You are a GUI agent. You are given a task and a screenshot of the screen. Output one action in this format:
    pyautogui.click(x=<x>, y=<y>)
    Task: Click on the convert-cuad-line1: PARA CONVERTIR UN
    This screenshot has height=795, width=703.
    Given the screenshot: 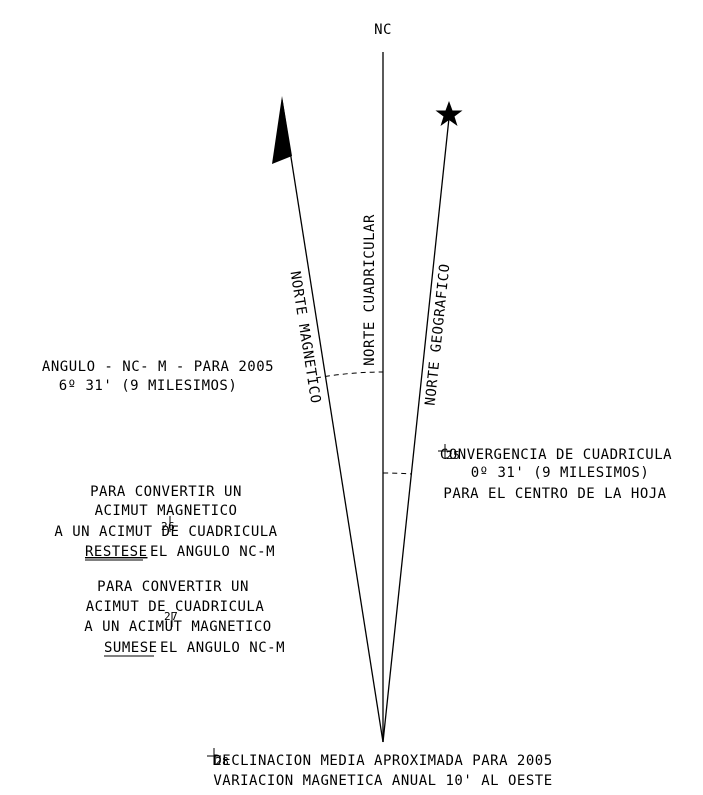 What is the action you would take?
    pyautogui.click(x=166, y=492)
    